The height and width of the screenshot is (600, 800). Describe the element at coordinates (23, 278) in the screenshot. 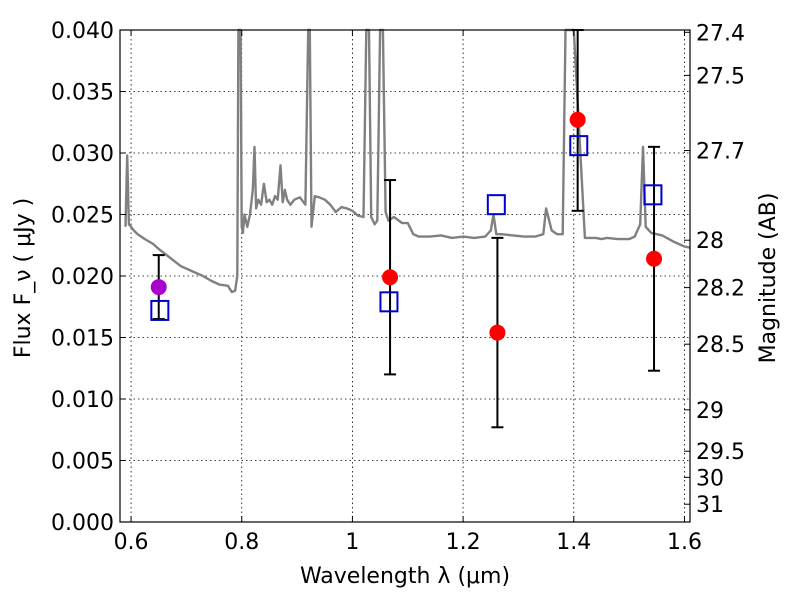

I see `y-axis-label: Flux F_ν ( μJy )` at that location.